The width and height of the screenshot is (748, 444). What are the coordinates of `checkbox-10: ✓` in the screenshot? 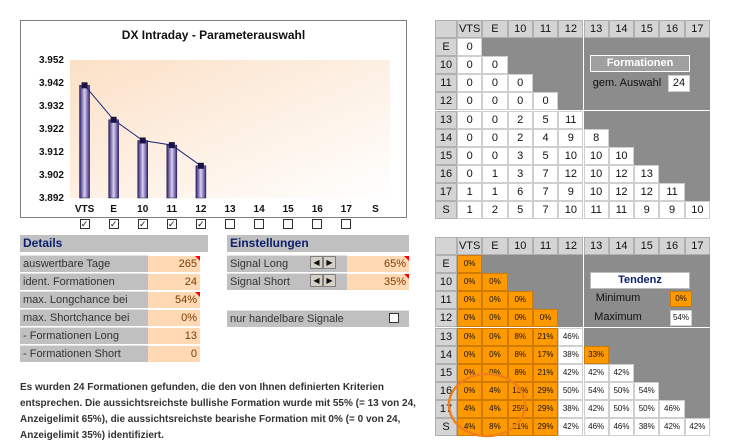 It's located at (142, 224).